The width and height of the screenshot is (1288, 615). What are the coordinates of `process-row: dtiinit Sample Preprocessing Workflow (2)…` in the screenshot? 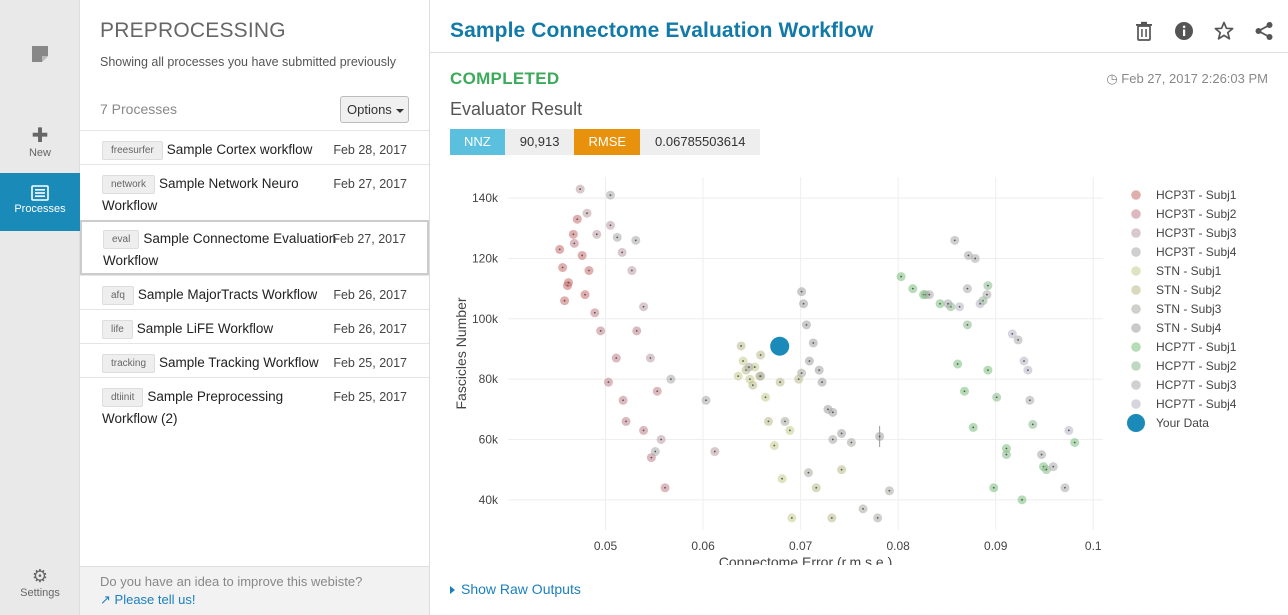 It's located at (254, 405).